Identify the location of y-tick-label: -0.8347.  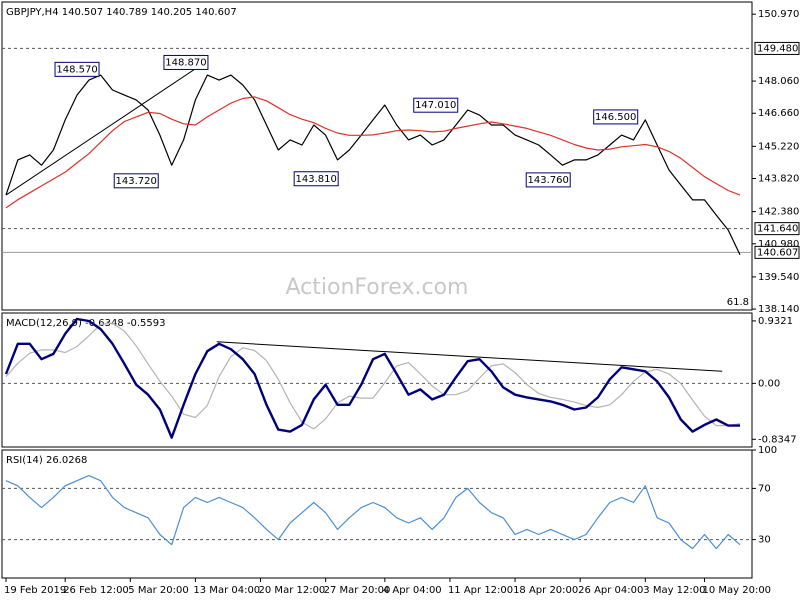
(777, 439).